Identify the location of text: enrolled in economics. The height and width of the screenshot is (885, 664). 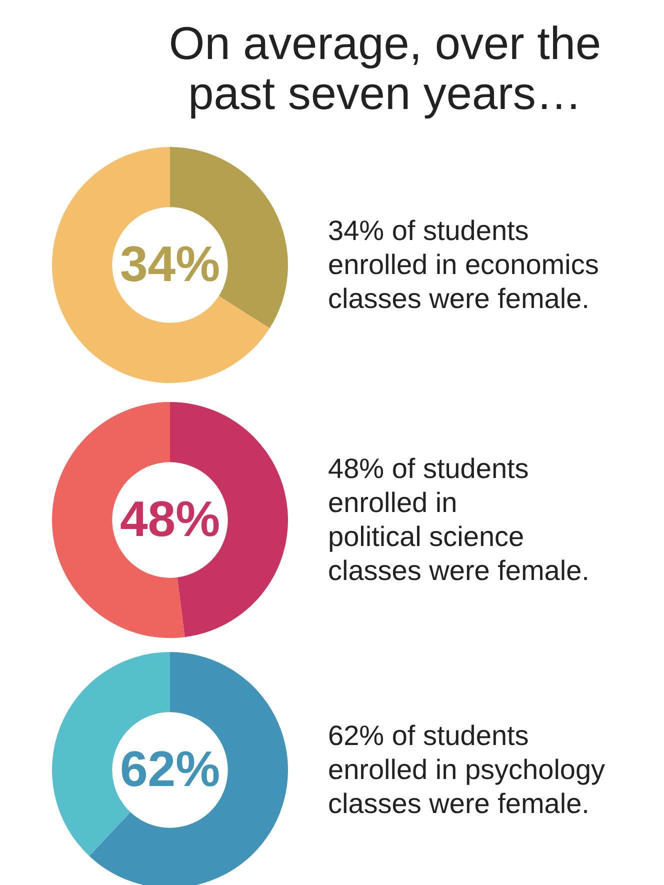
(463, 264).